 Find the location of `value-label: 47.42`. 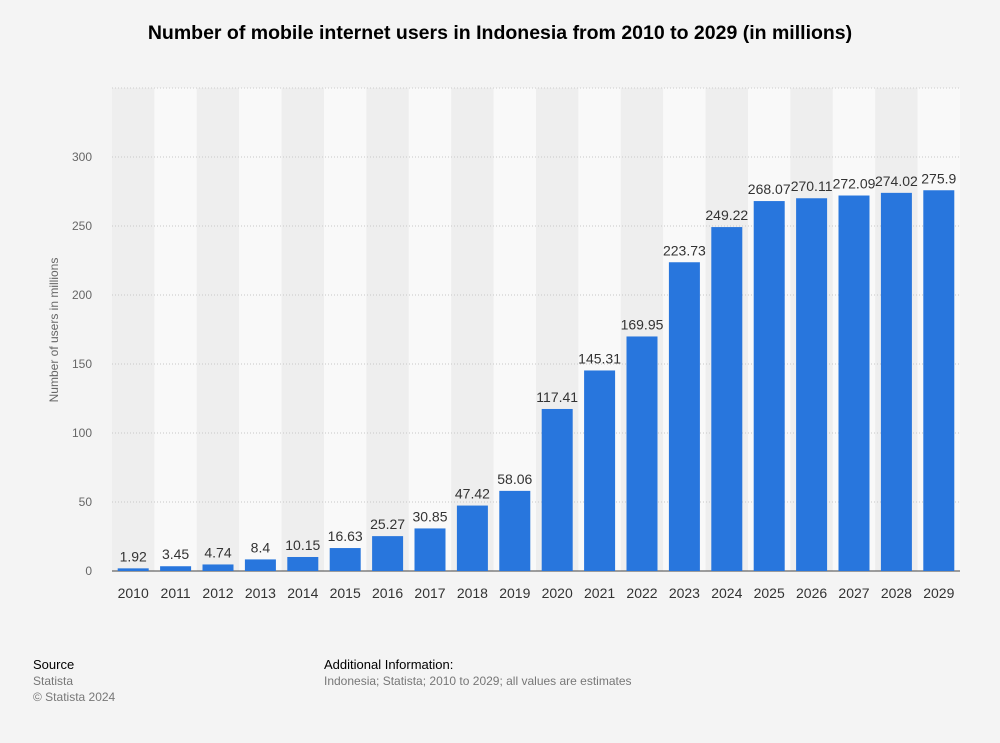

value-label: 47.42 is located at coordinates (472, 494).